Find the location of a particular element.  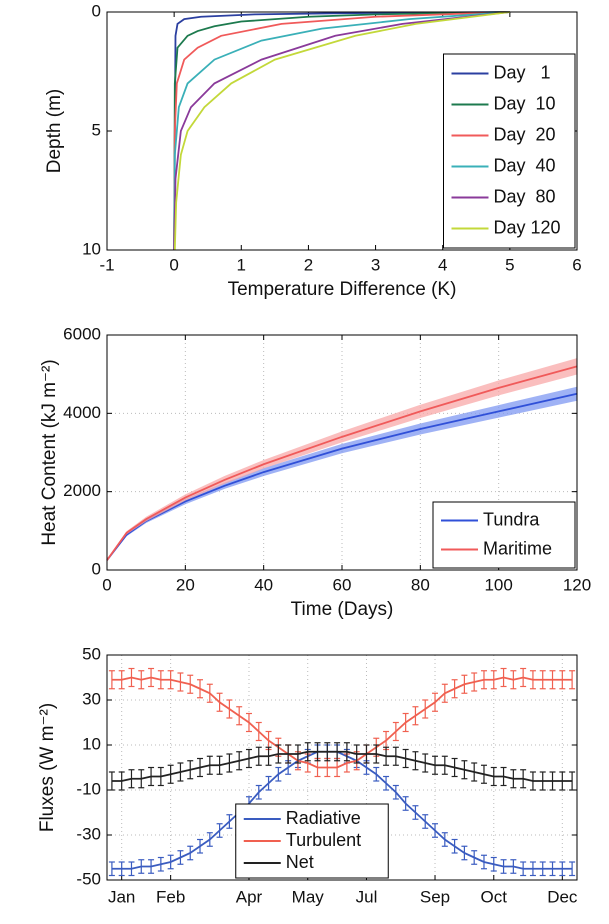

legend-label: Turbulent is located at coordinates (323, 840).